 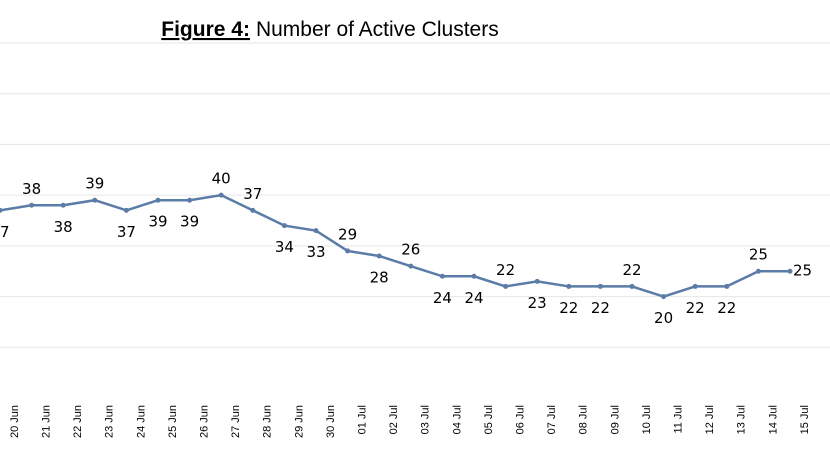 I want to click on x-tick-label: 03 Jul, so click(x=426, y=419).